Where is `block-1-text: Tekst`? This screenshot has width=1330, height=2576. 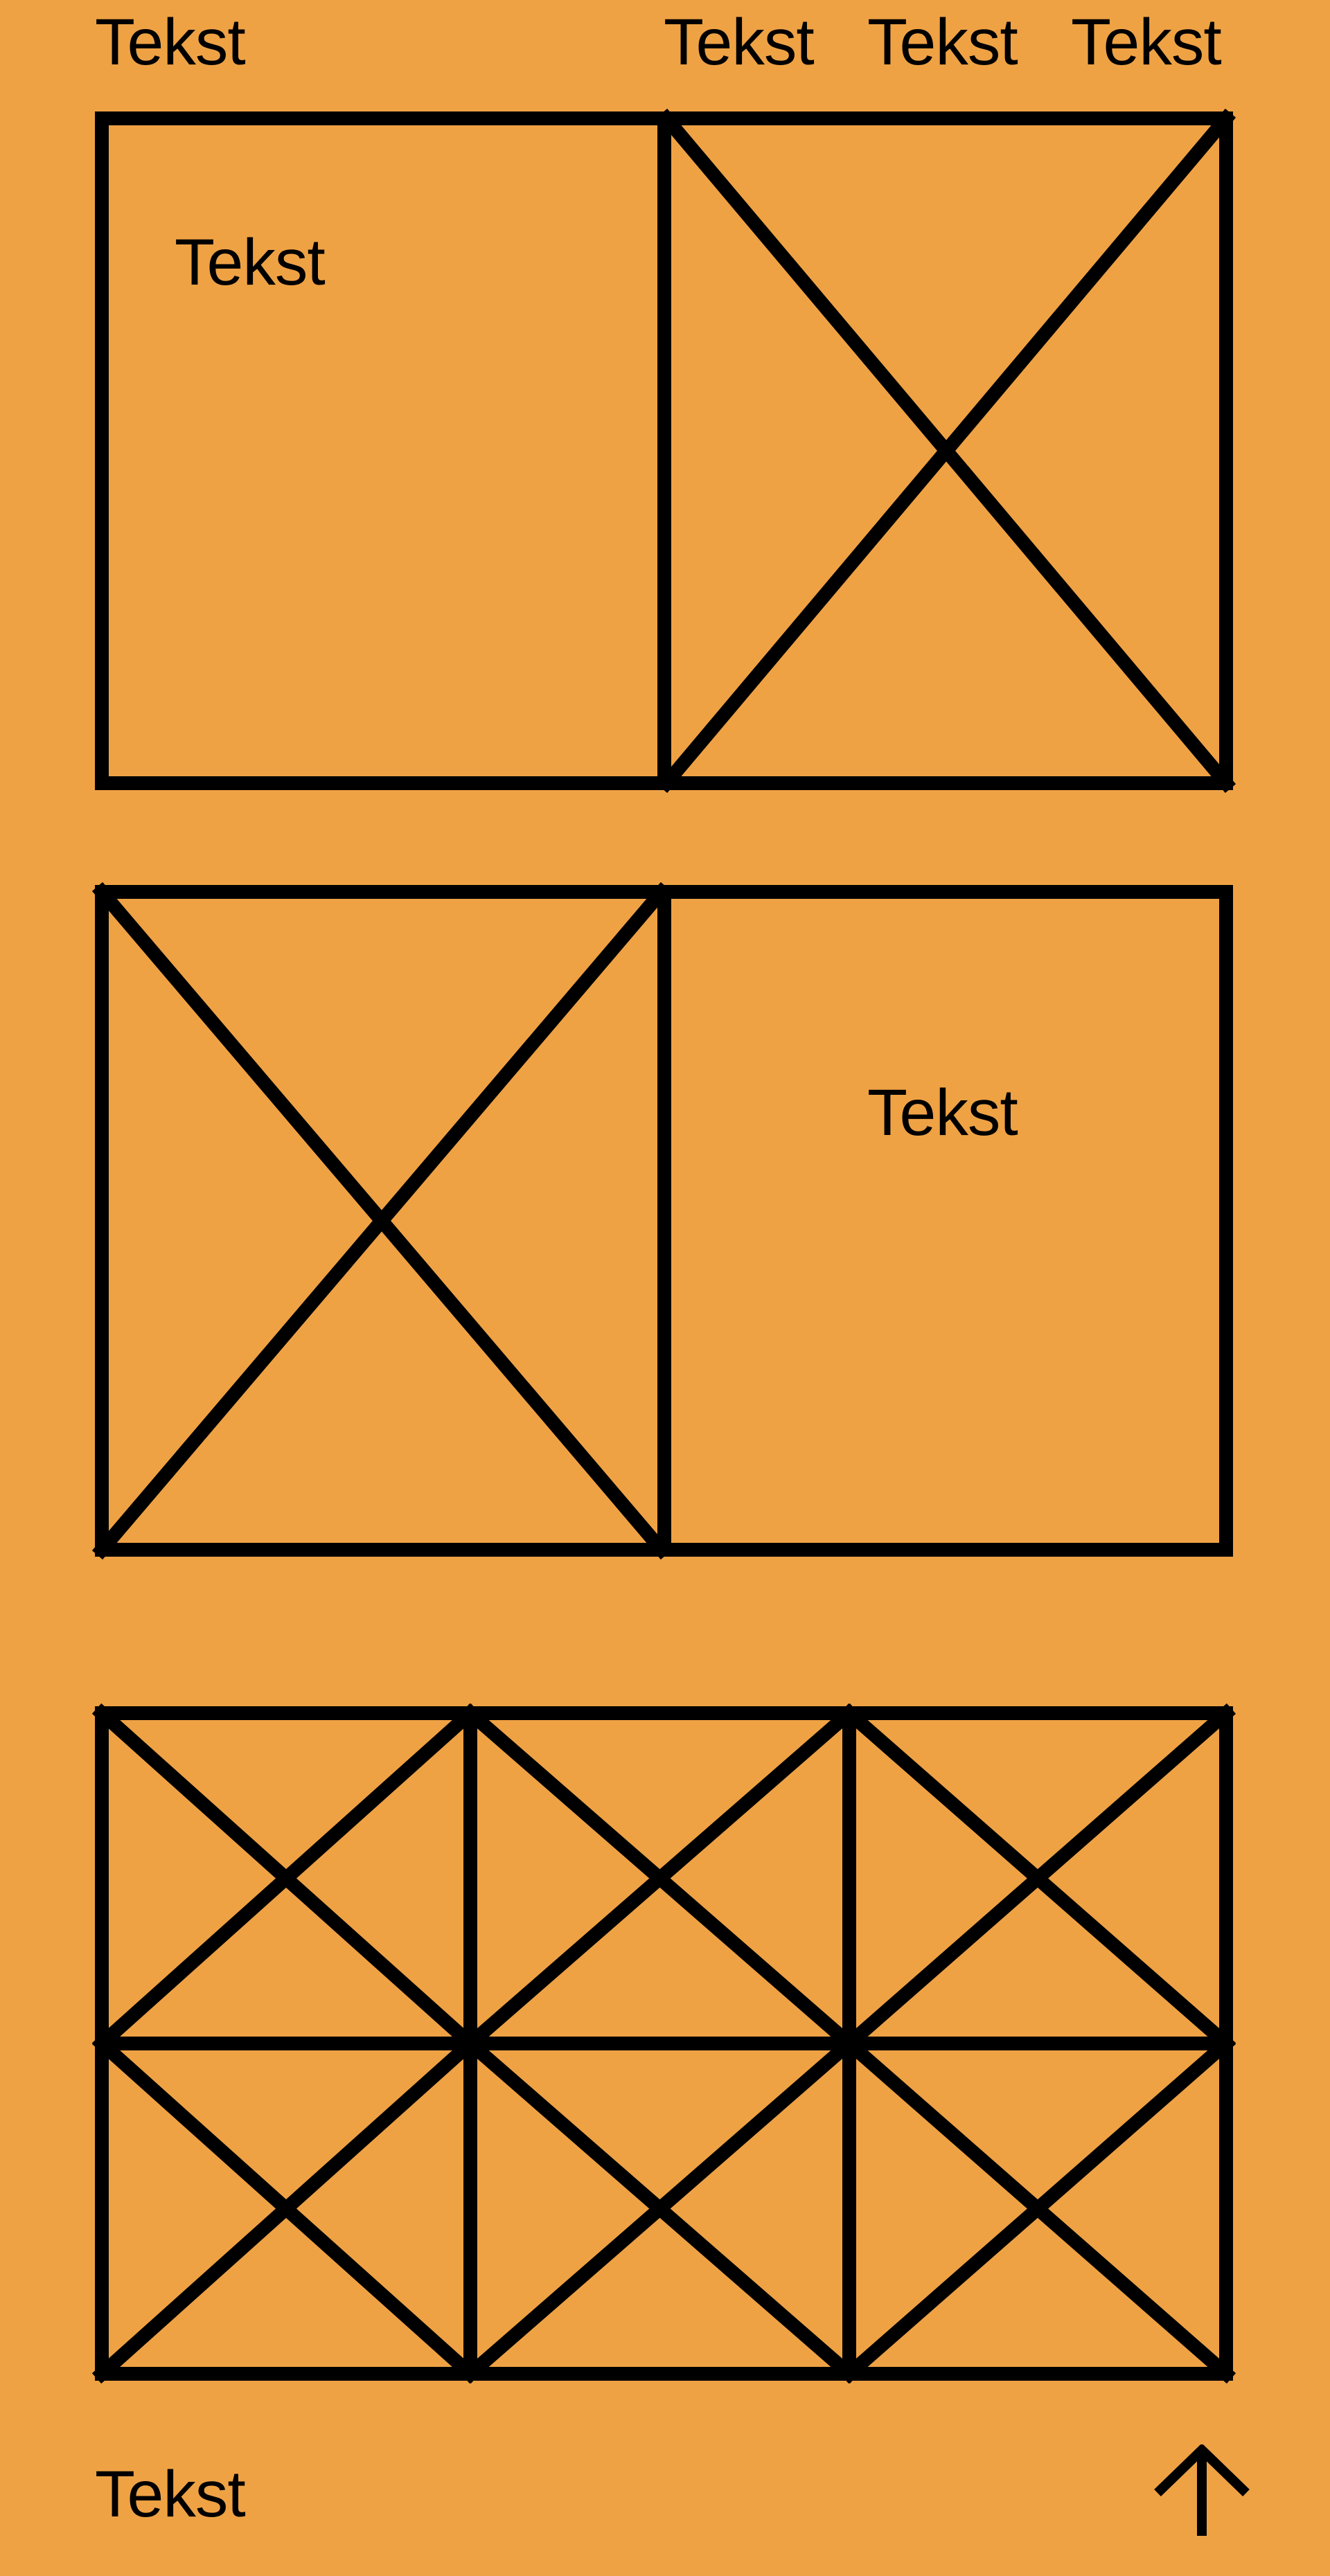
block-1-text: Tekst is located at coordinates (250, 262).